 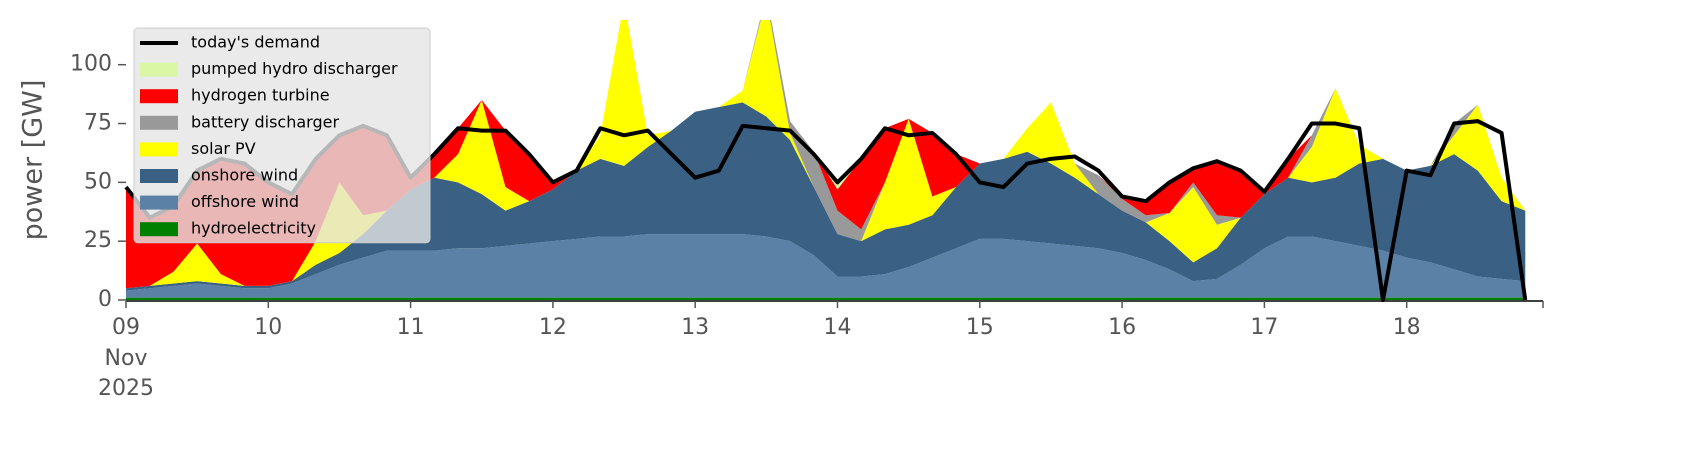 I want to click on y-tick-label: 100, so click(x=91, y=64).